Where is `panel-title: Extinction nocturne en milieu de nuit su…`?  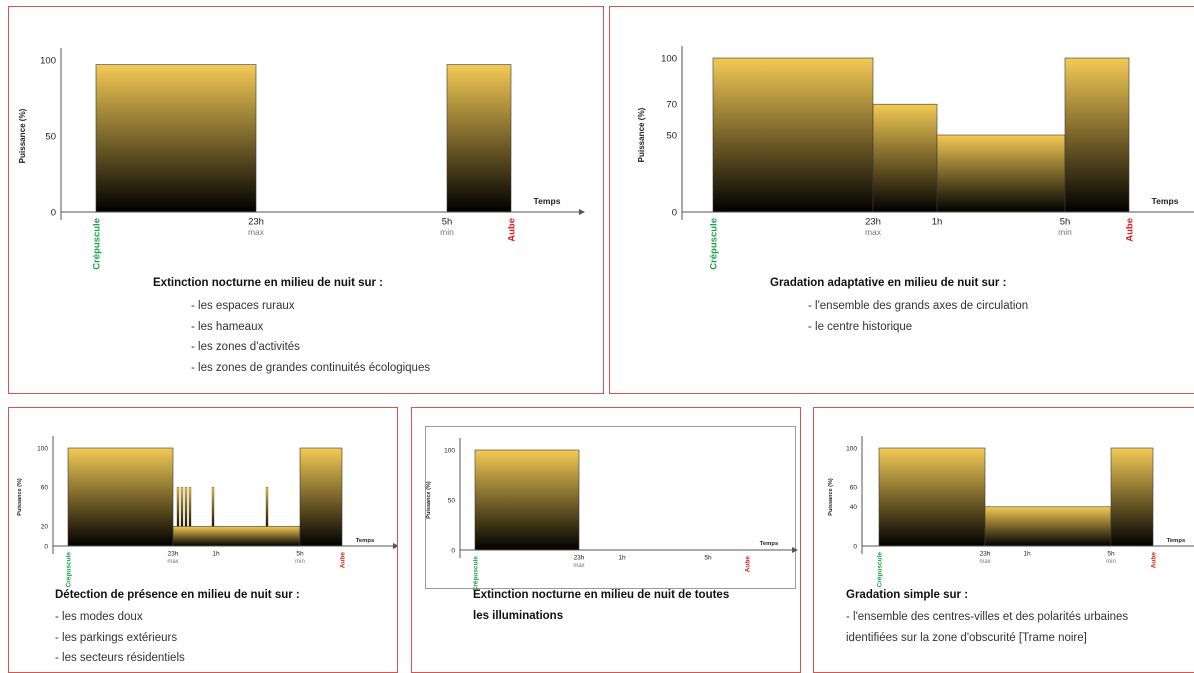 panel-title: Extinction nocturne en milieu de nuit su… is located at coordinates (268, 283).